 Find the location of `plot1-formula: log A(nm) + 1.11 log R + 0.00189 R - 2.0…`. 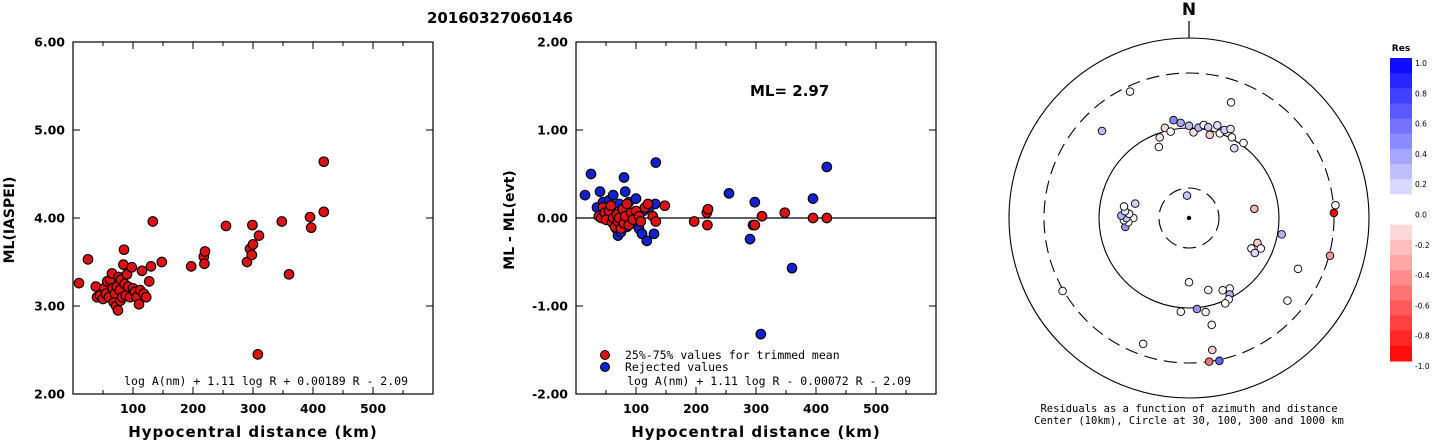

plot1-formula: log A(nm) + 1.11 log R + 0.00189 R - 2.0… is located at coordinates (266, 381).